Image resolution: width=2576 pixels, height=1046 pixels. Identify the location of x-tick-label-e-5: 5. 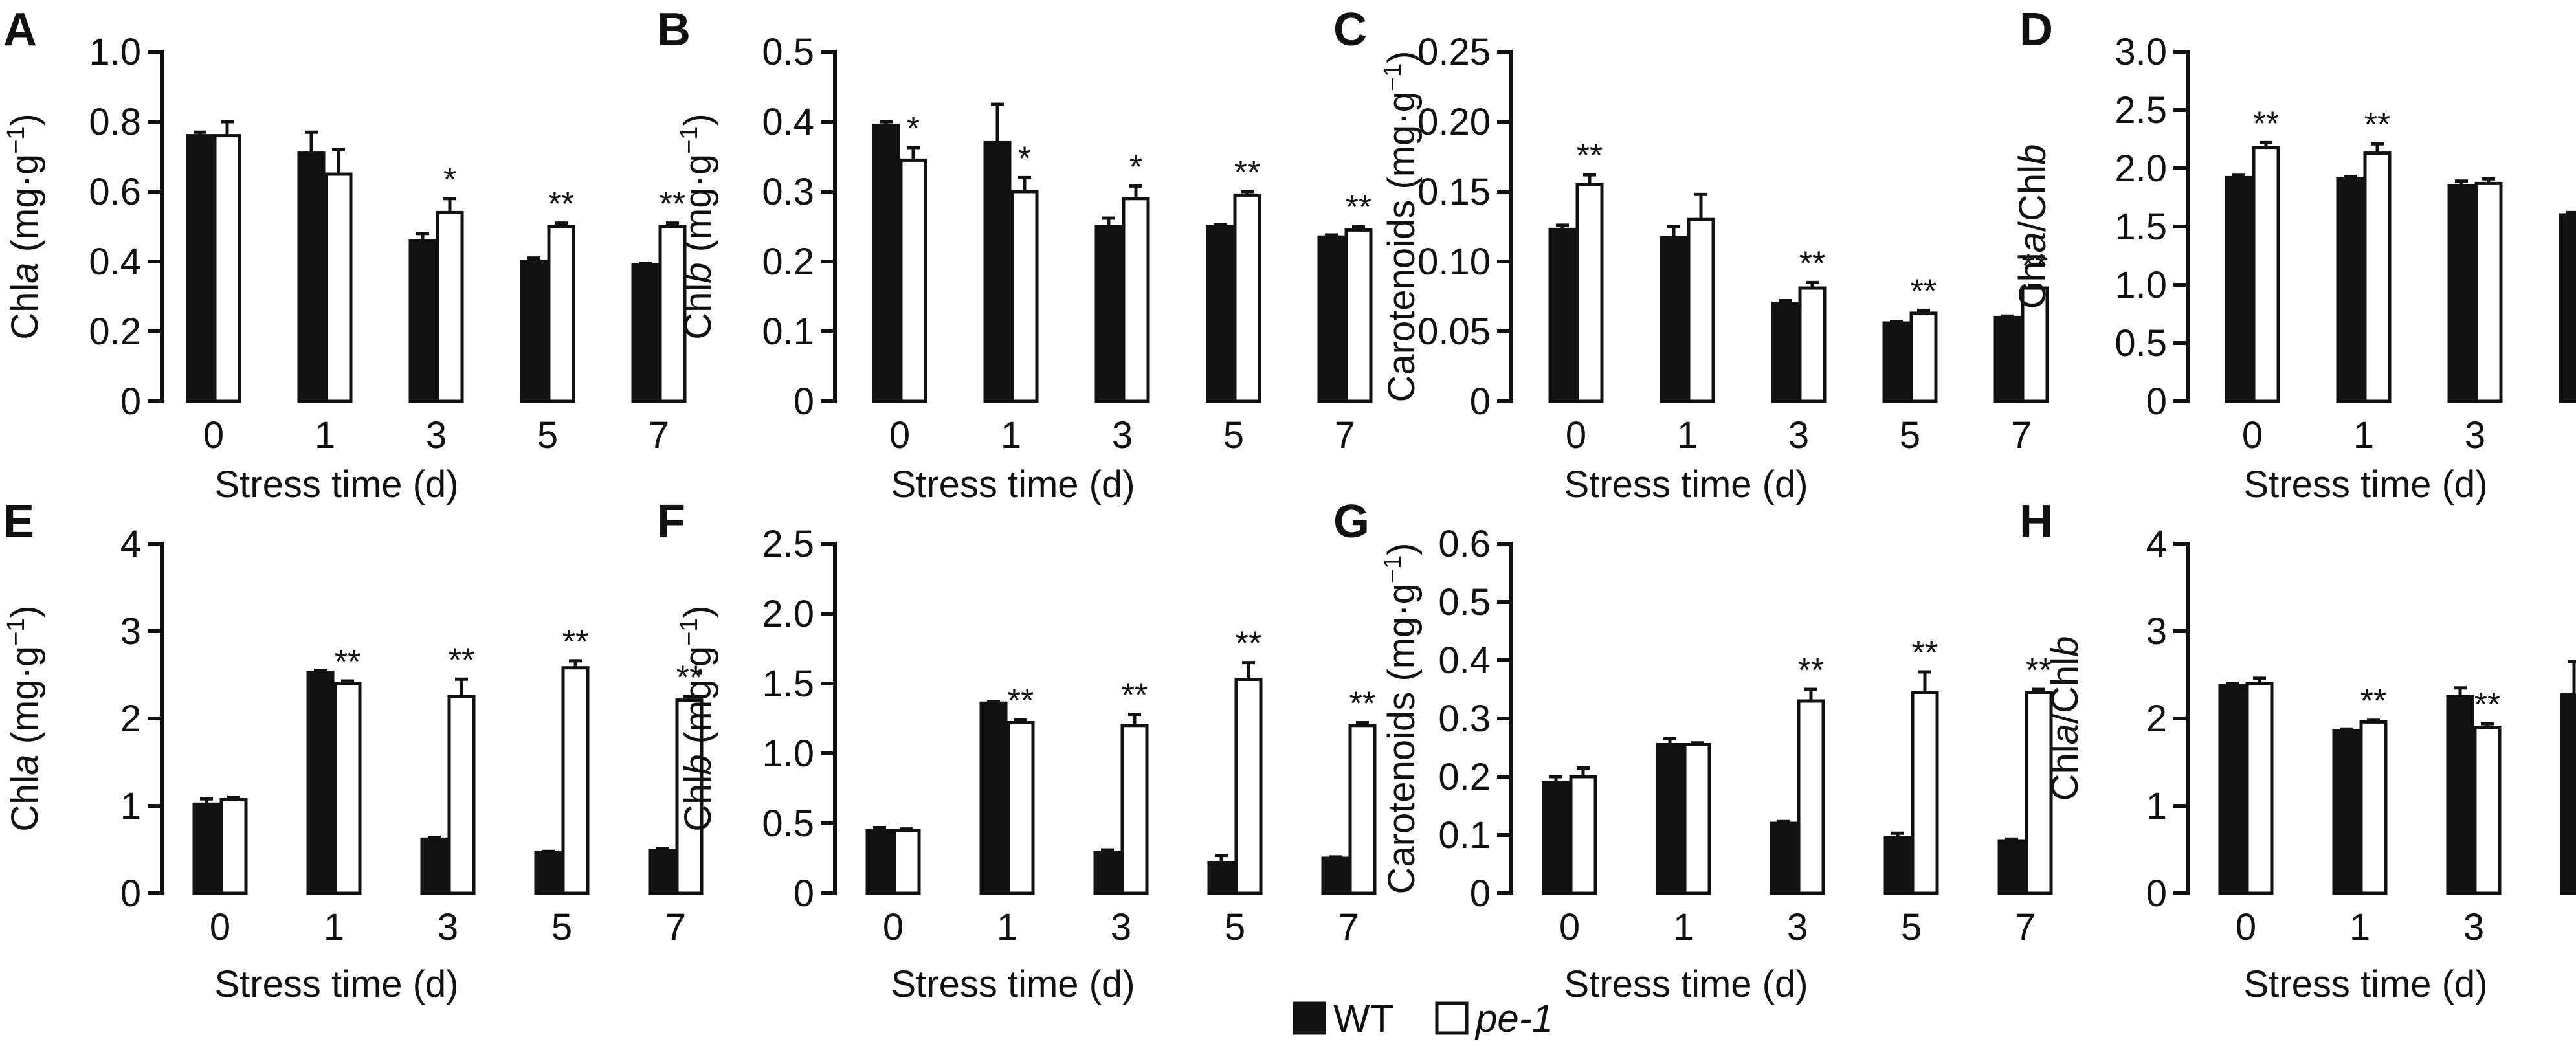
(561, 927).